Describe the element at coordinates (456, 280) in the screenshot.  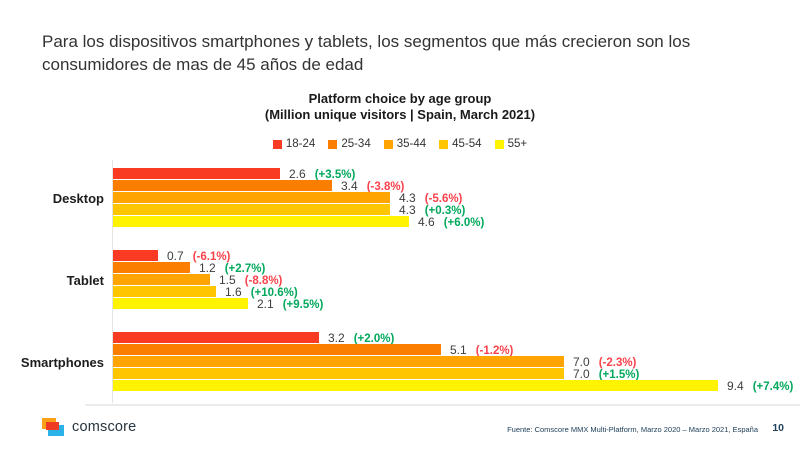
I see `bar-row: 1.5 (-8.8%)` at that location.